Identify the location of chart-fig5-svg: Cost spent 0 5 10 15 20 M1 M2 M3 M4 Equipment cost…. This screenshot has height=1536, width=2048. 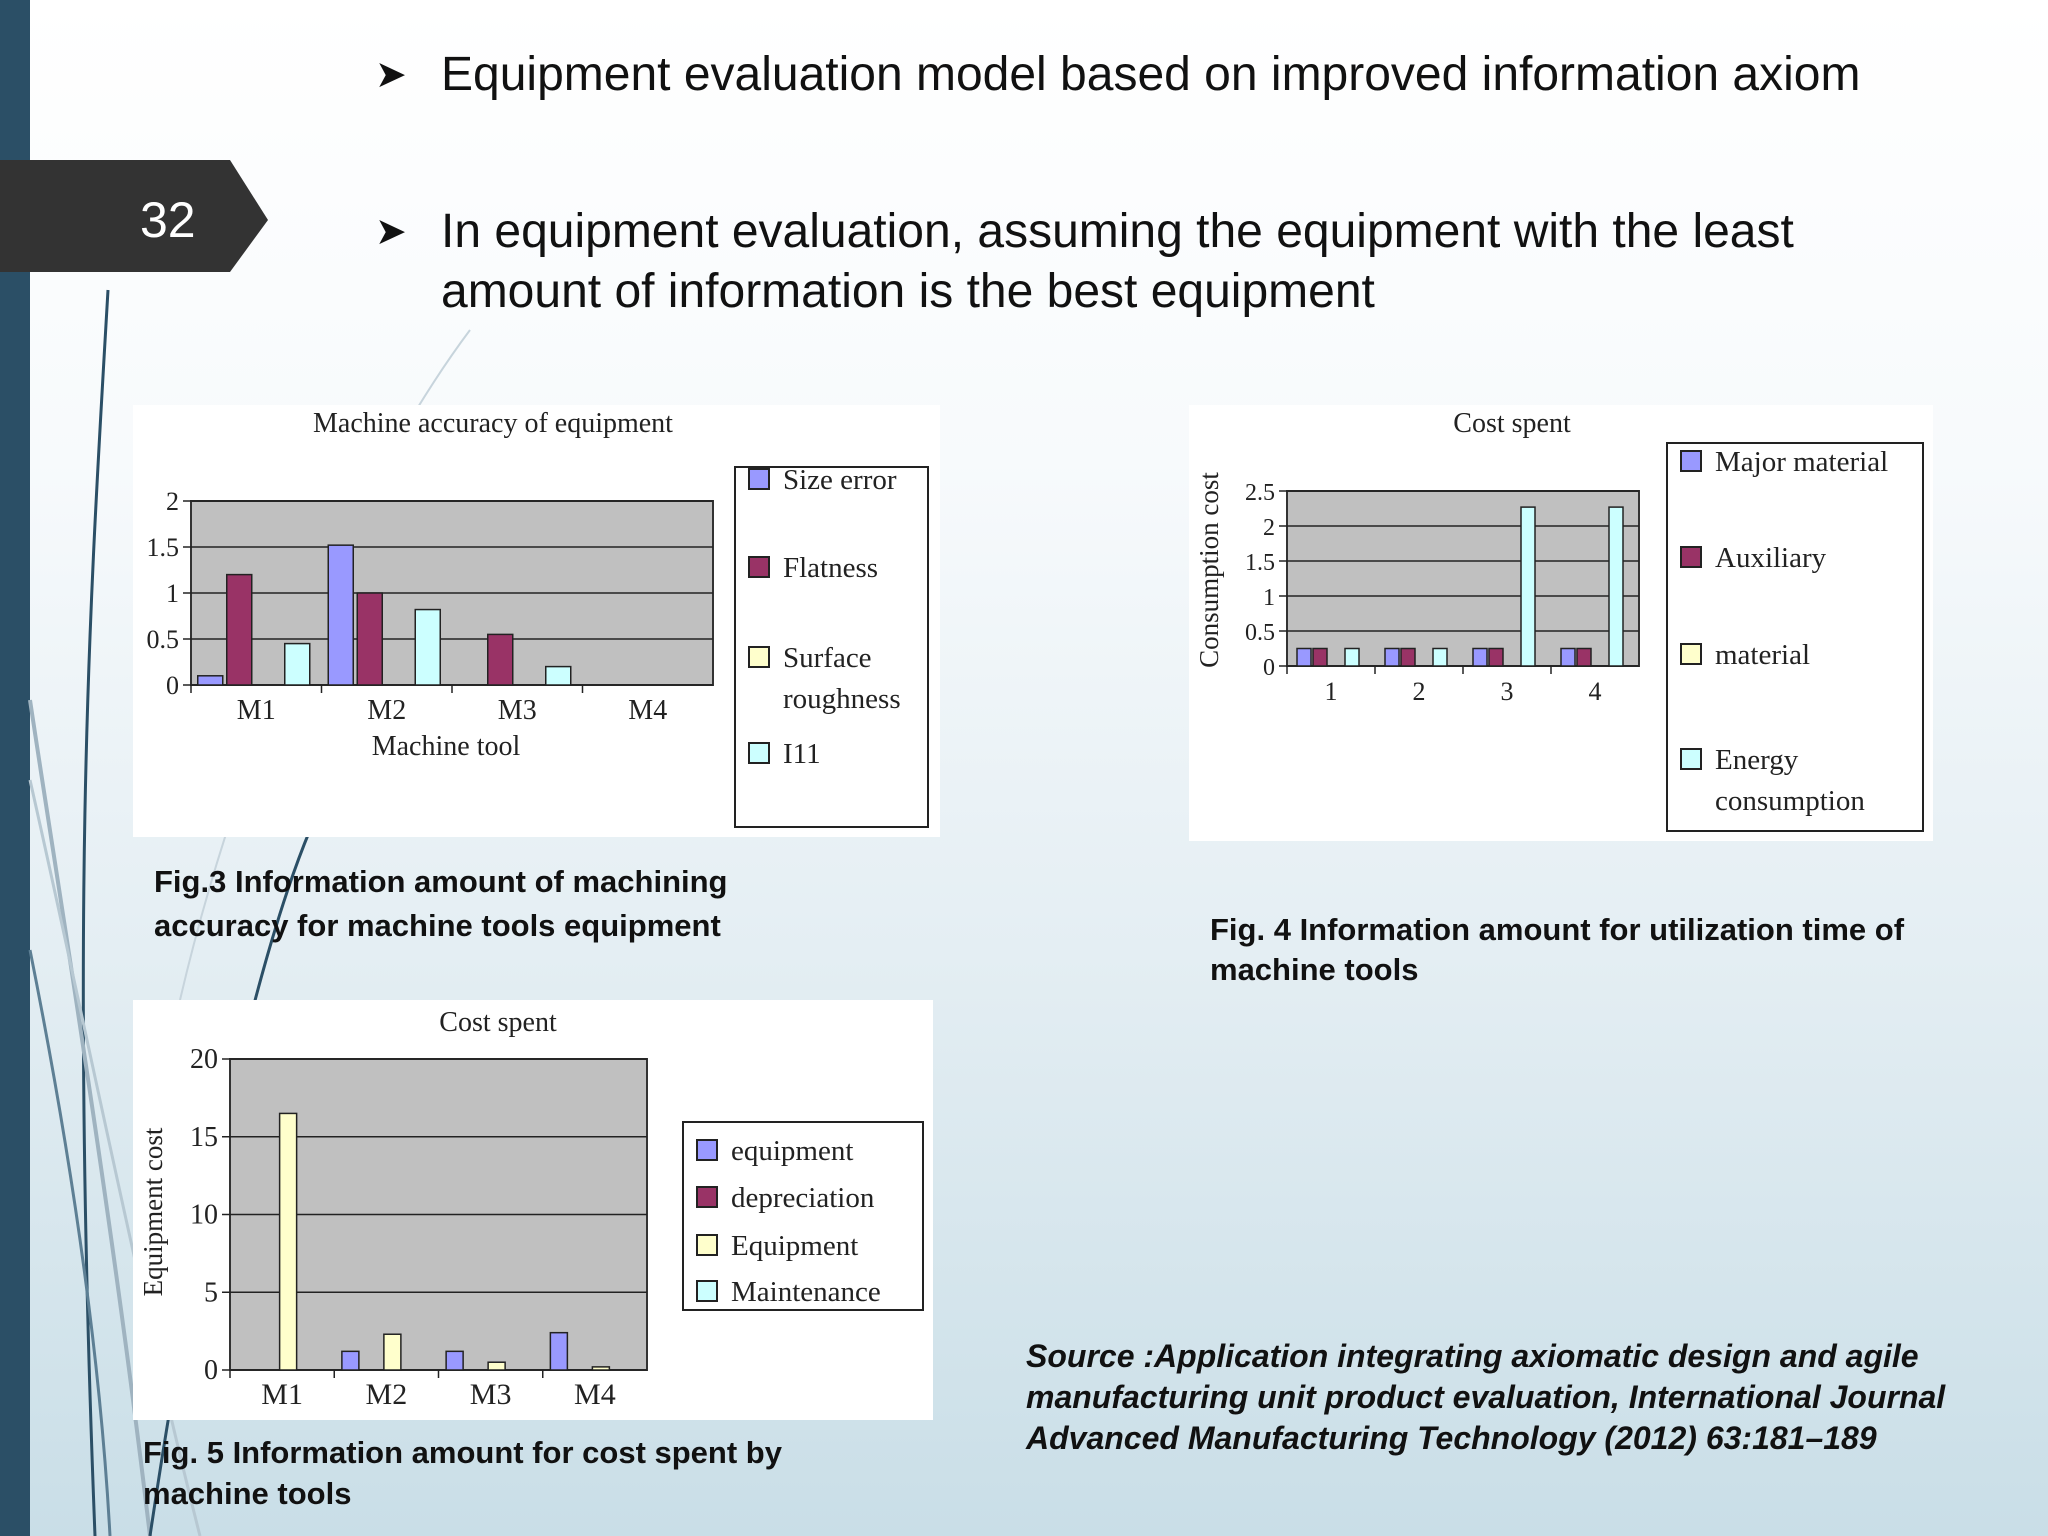
(531, 1209).